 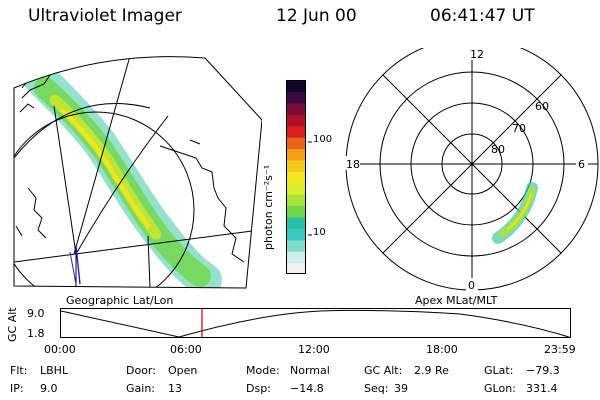 I want to click on info-value: 9.0, so click(x=49, y=388).